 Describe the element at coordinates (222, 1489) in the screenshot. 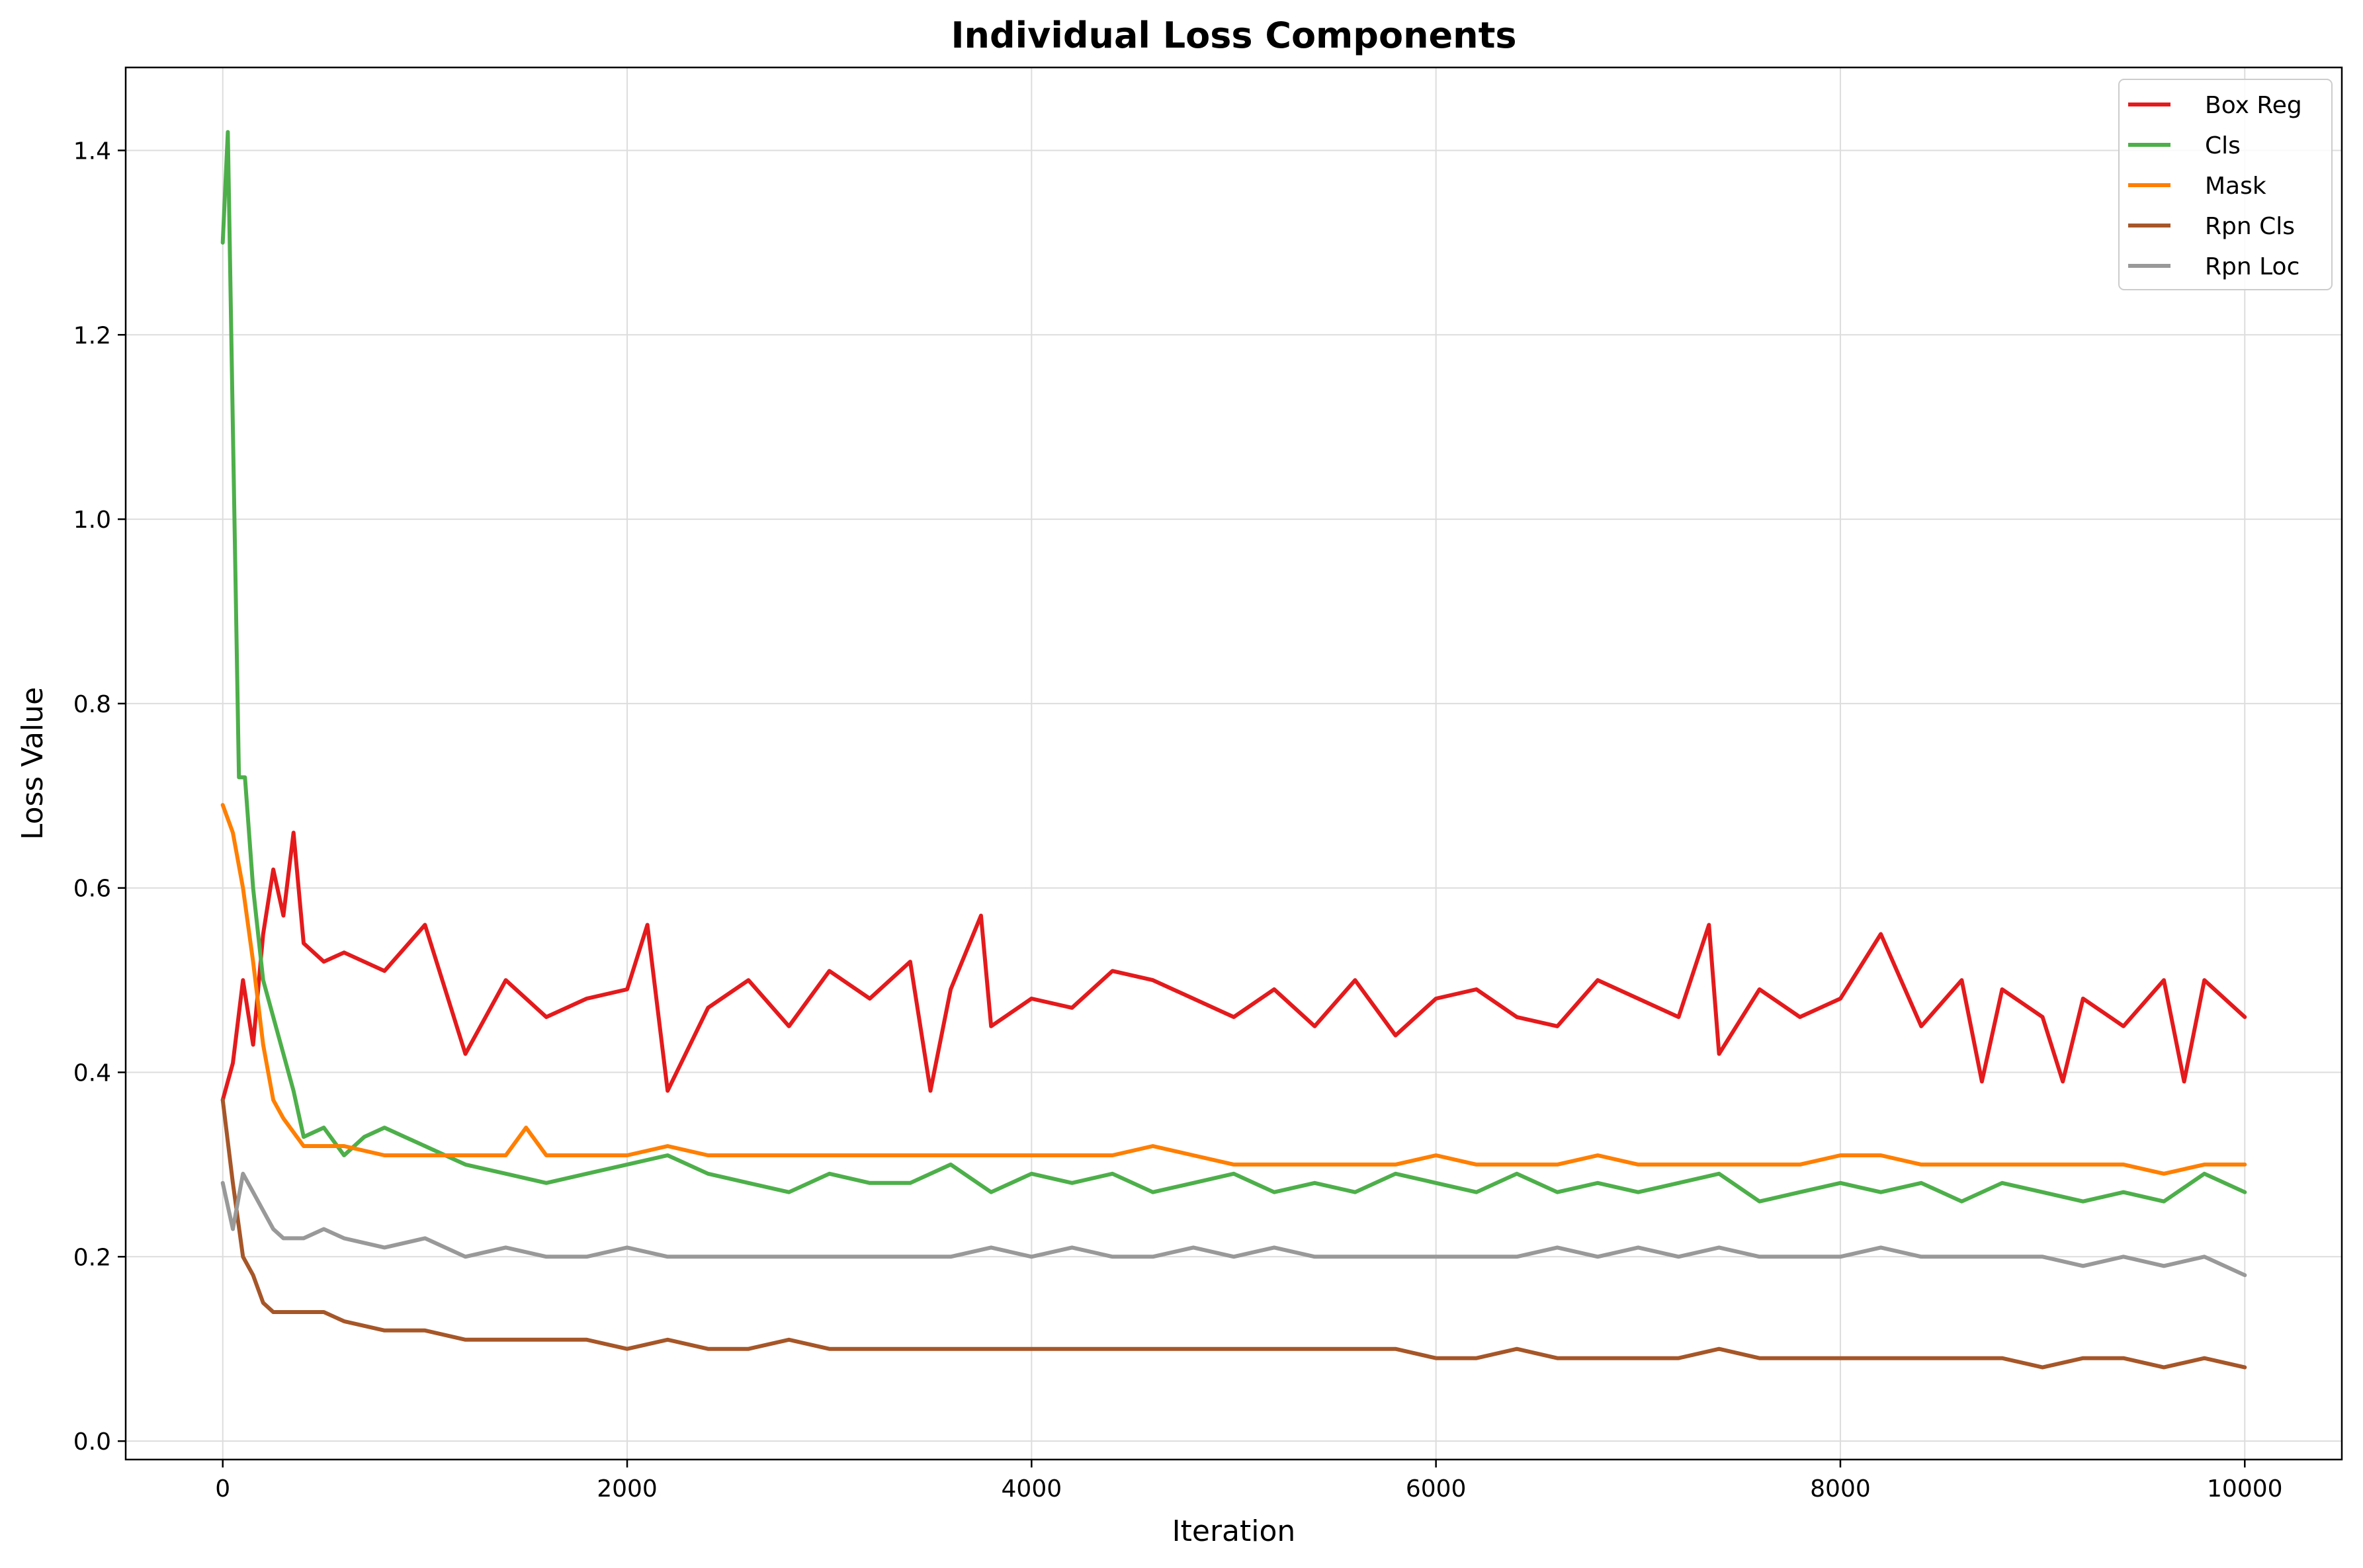

I see `x-tick-label: 0` at that location.